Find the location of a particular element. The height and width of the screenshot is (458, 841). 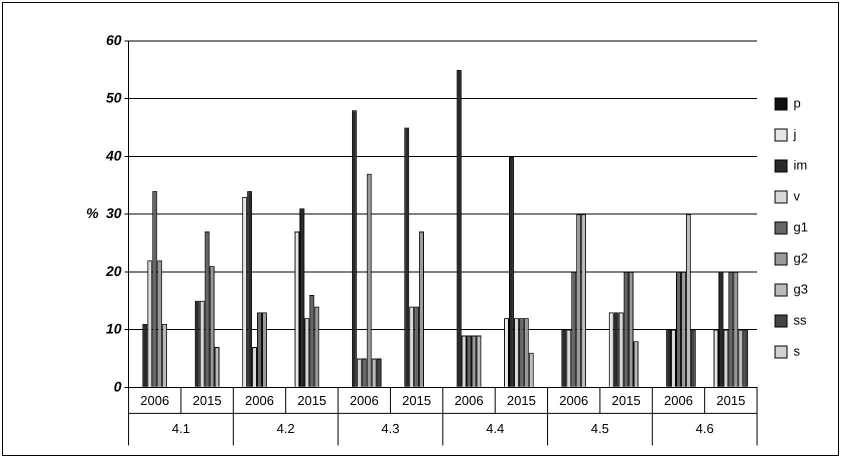

y-tick-label: 40 is located at coordinates (113, 155).